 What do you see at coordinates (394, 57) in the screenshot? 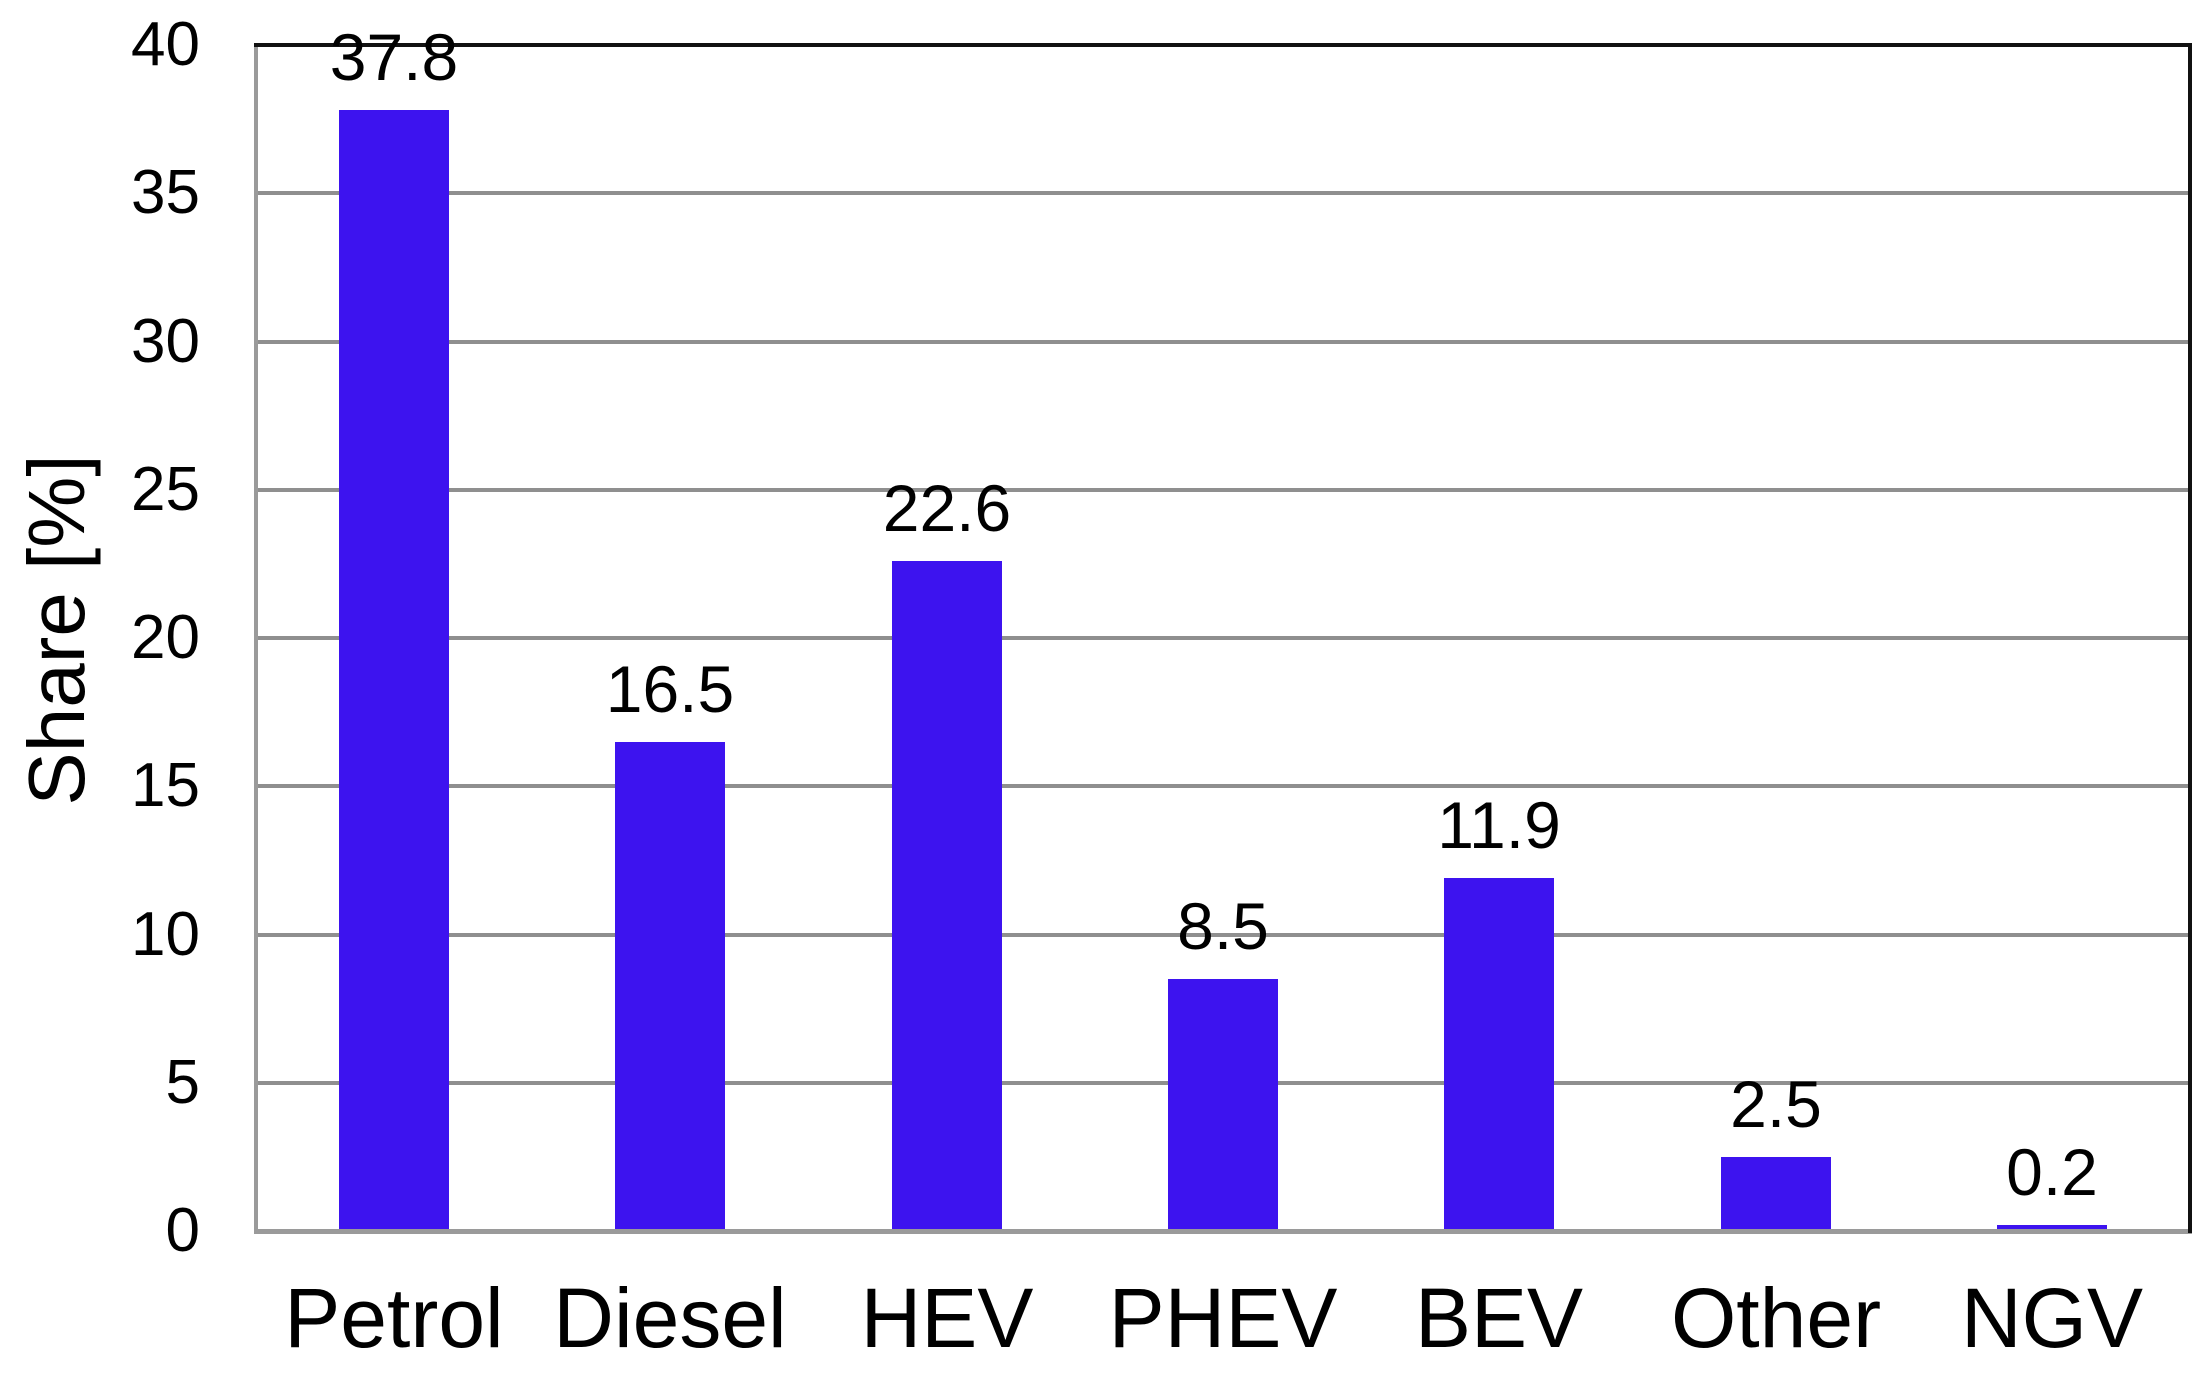
I see `bar-value-label: 37.8` at bounding box center [394, 57].